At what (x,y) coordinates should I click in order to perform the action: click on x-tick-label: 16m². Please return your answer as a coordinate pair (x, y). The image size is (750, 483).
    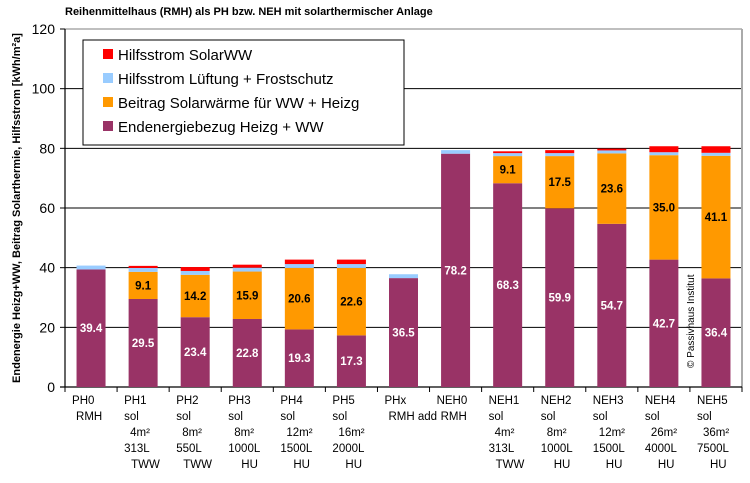
    Looking at the image, I should click on (351, 433).